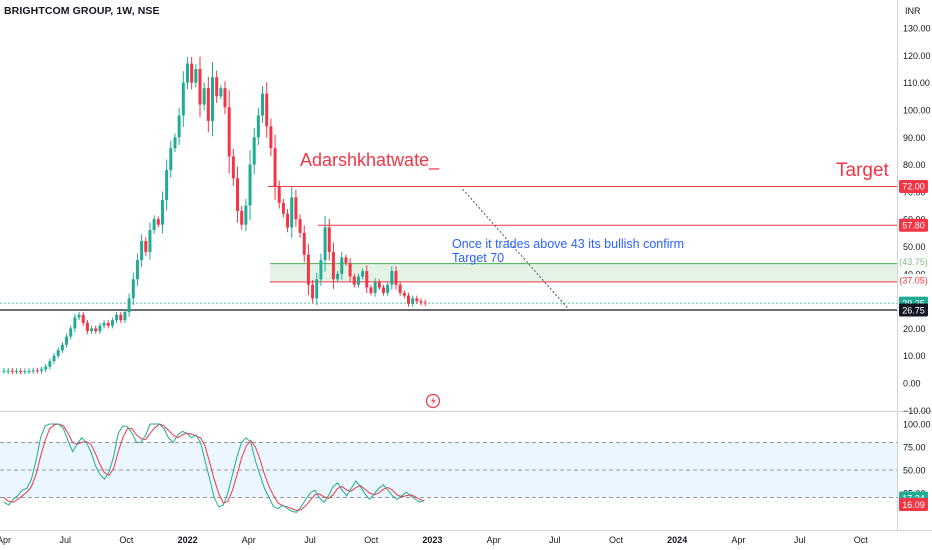  I want to click on oscillator-k-line, so click(214, 468).